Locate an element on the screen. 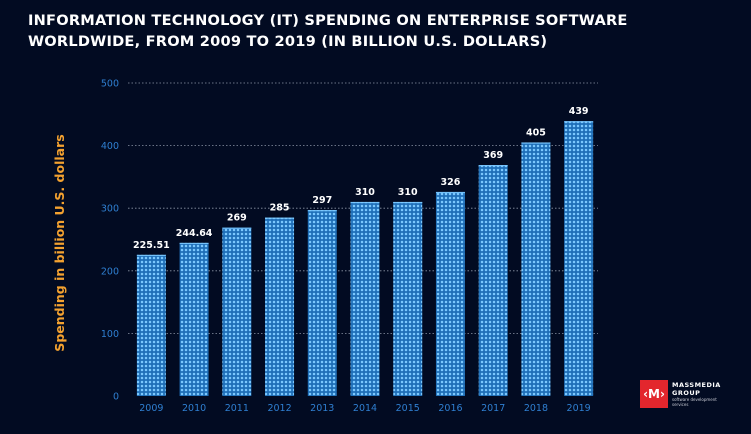 This screenshot has height=434, width=751. x-tick-label: 2016 is located at coordinates (450, 408).